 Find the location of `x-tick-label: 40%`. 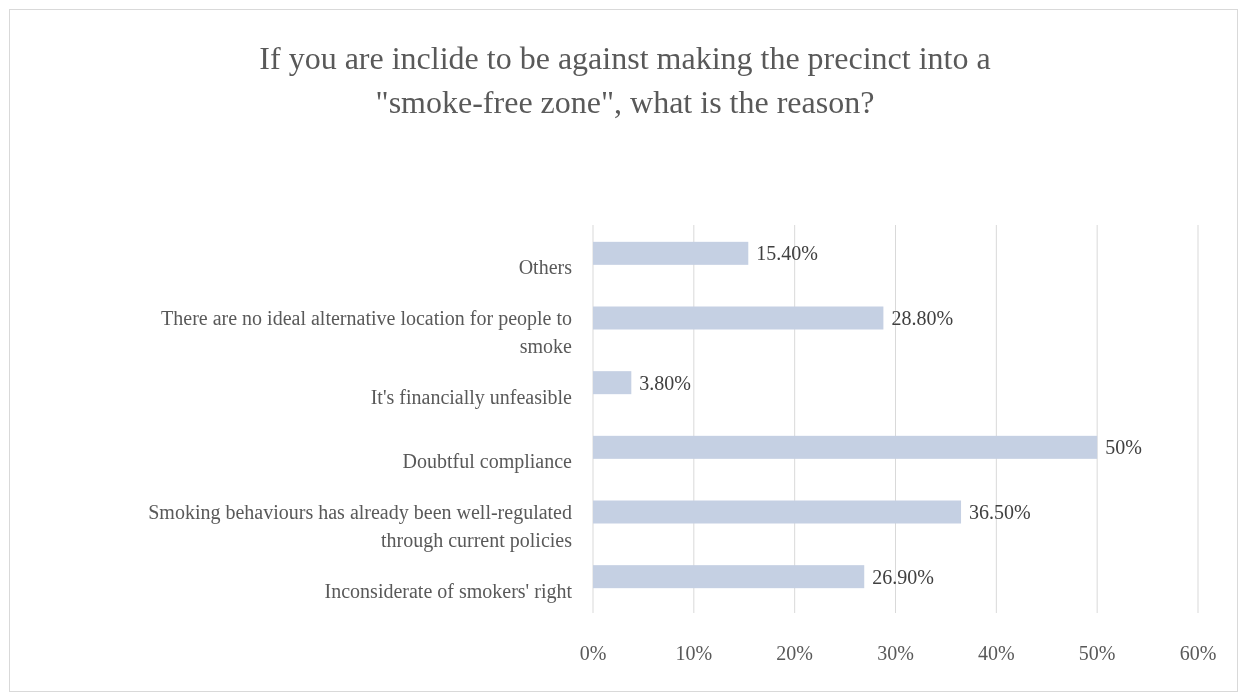

x-tick-label: 40% is located at coordinates (996, 653).